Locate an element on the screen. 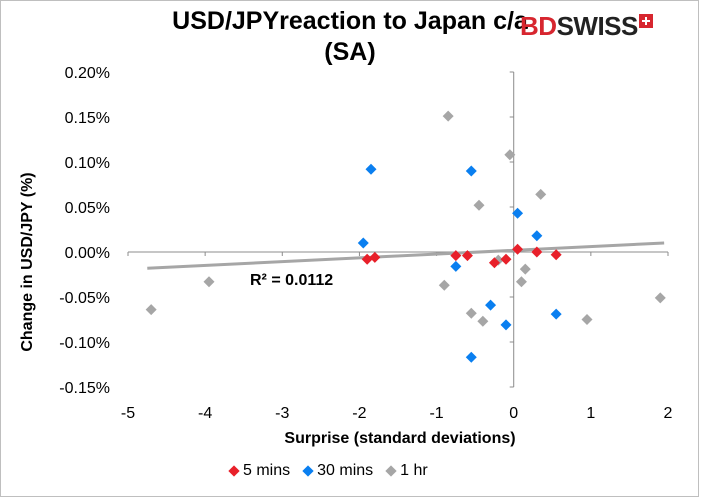  legend-item-30-mins: 30 mins is located at coordinates (338, 471).